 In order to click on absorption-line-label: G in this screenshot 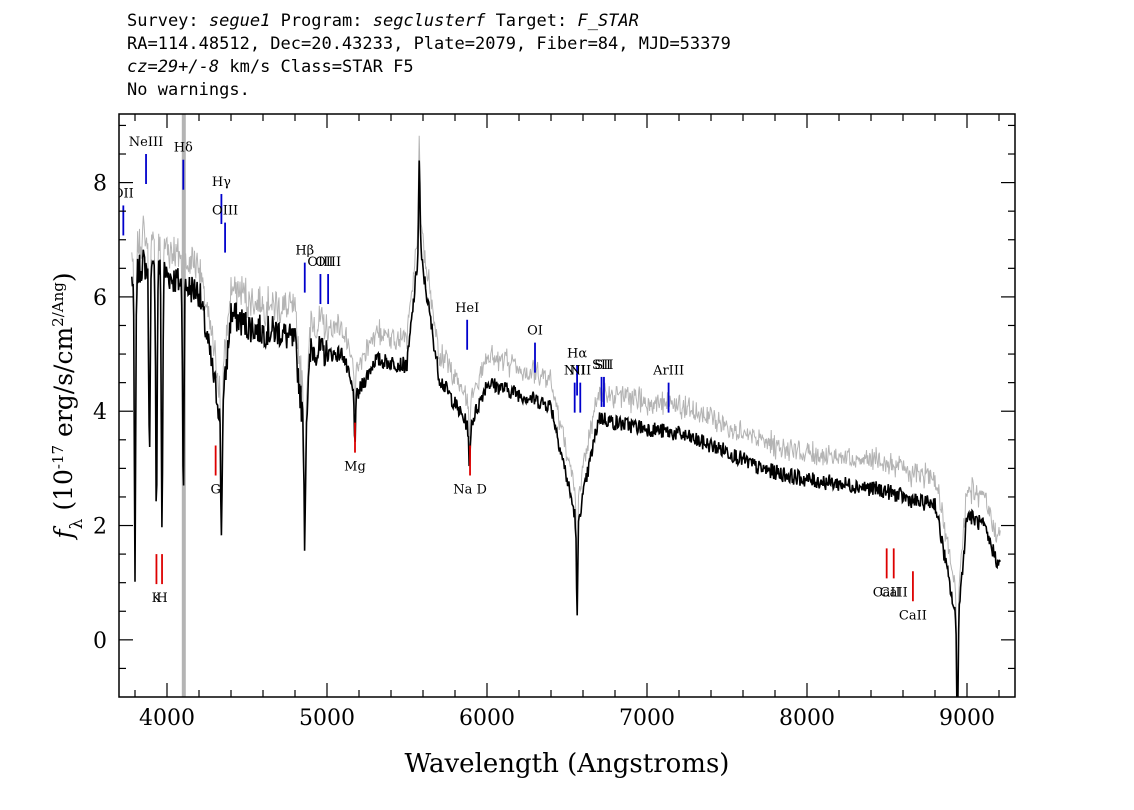, I will do `click(215, 490)`.